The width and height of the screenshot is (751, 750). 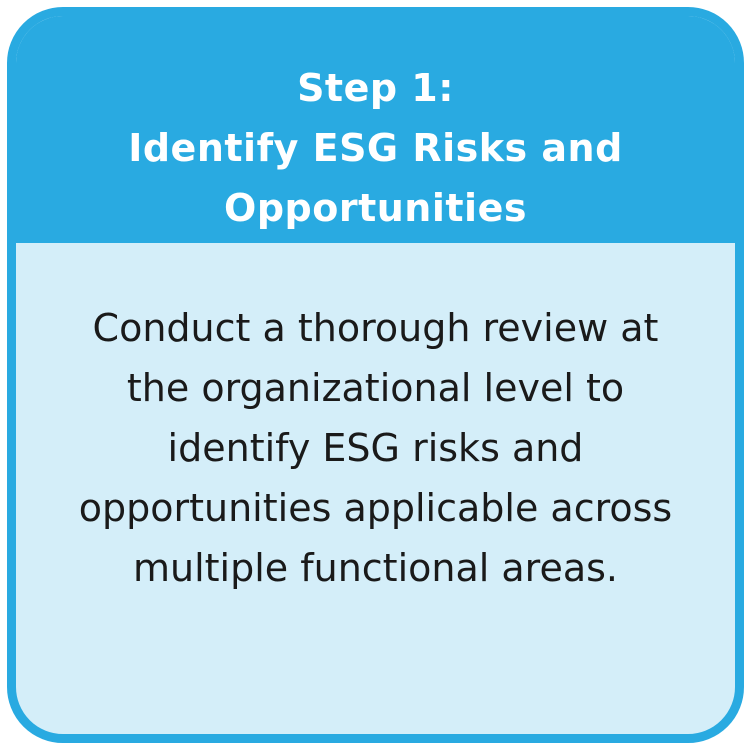 I want to click on step-title-line-2: Opportunities, so click(x=375, y=208).